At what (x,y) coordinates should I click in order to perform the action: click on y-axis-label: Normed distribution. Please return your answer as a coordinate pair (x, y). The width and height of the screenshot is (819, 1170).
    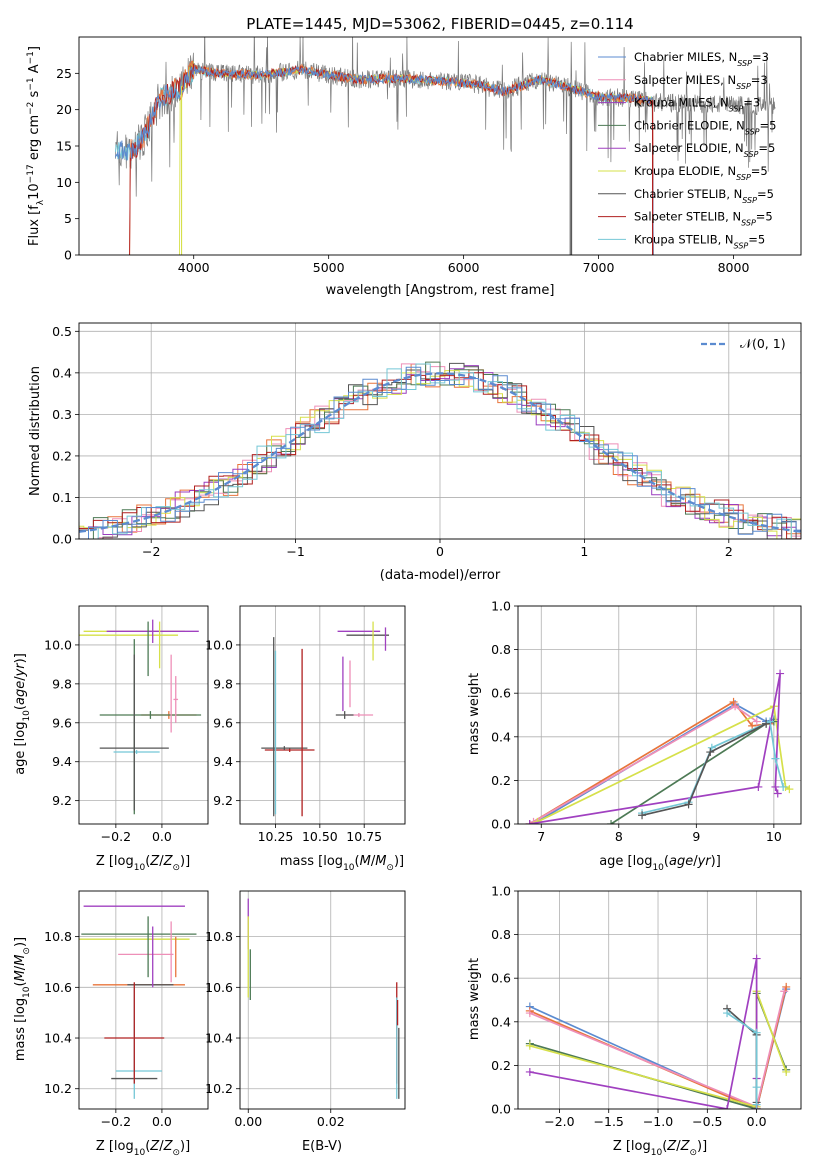
    Looking at the image, I should click on (35, 431).